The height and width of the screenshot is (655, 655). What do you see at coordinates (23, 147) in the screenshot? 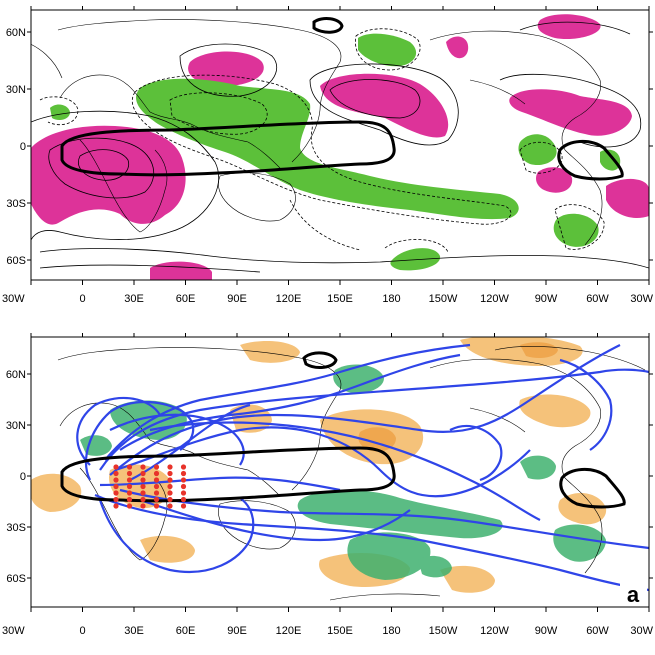
I see `top-y-label-0: 0` at bounding box center [23, 147].